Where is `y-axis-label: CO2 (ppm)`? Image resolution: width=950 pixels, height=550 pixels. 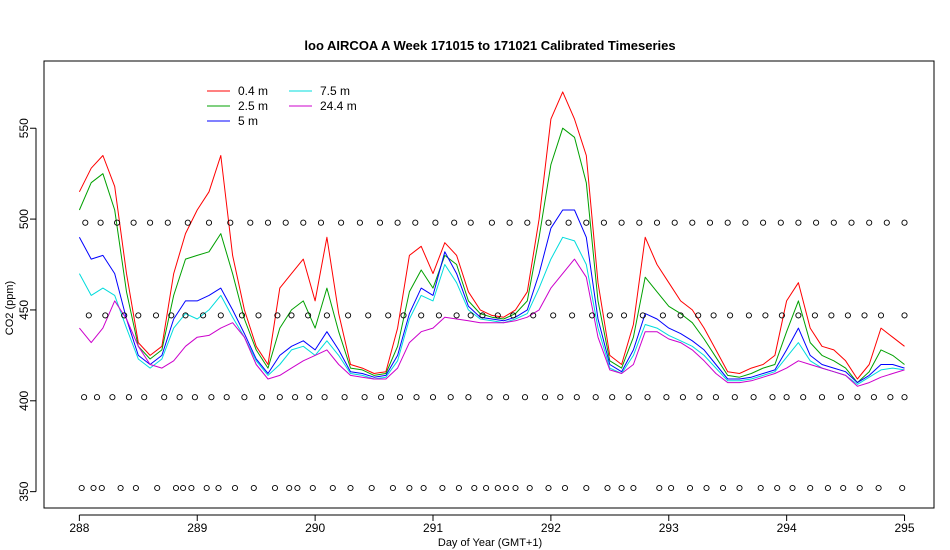
y-axis-label: CO2 (ppm) is located at coordinates (10, 308).